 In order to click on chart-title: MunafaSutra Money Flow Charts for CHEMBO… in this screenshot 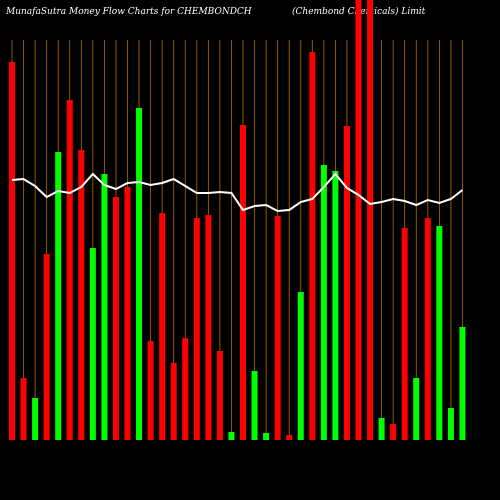, I will do `click(128, 12)`.